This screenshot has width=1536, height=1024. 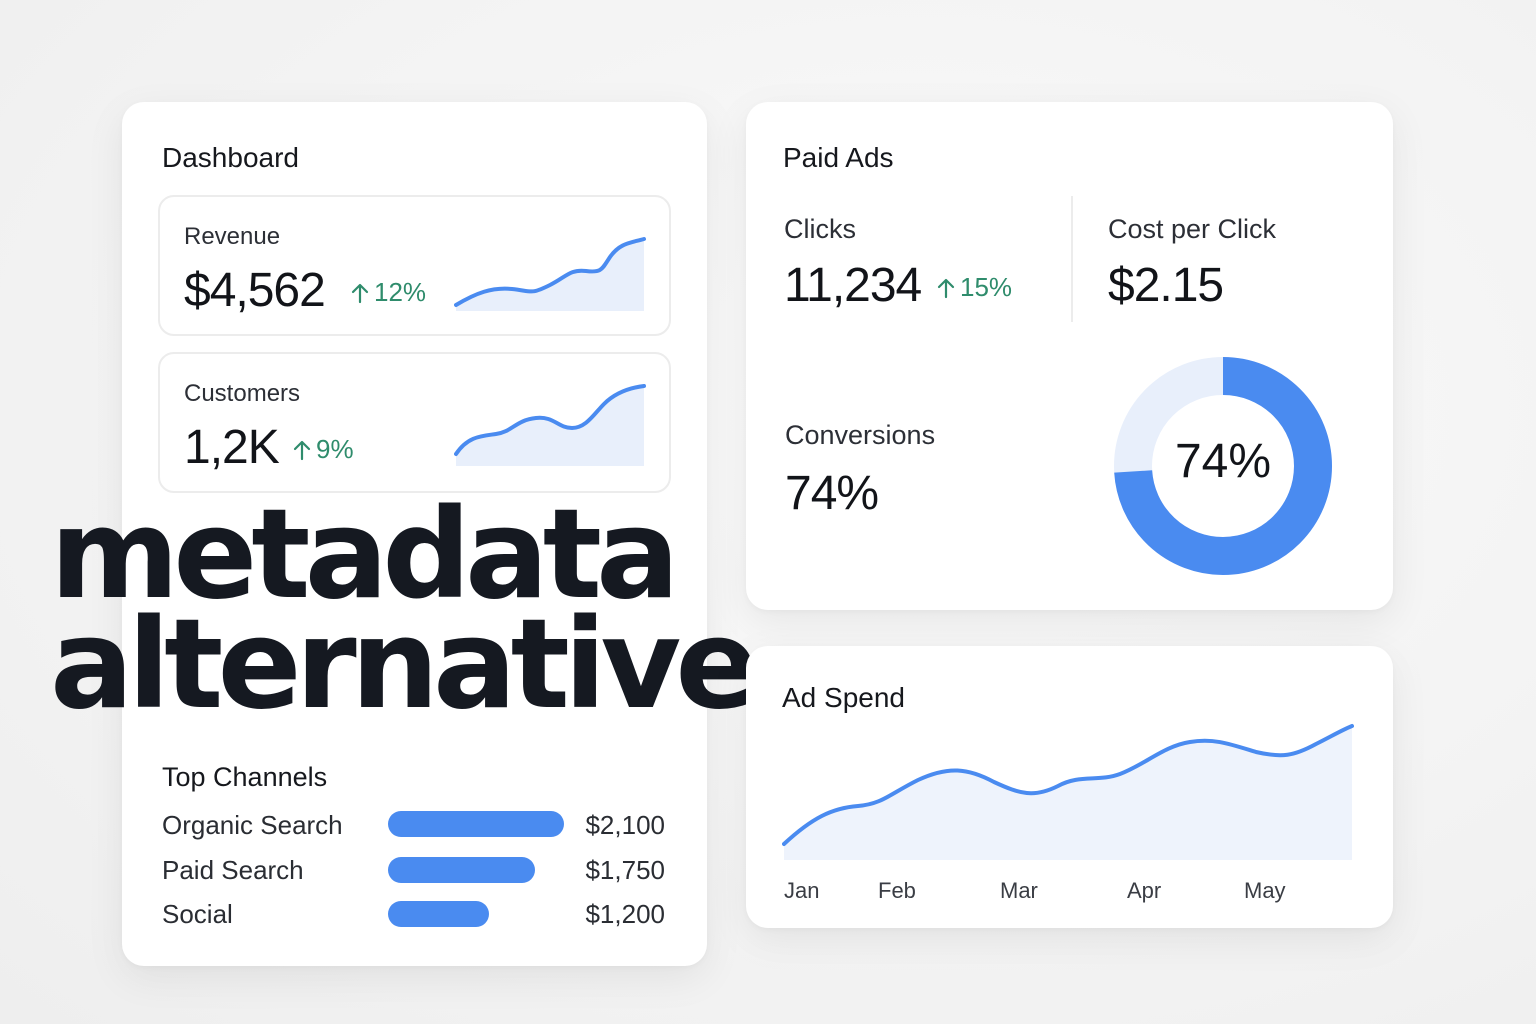 What do you see at coordinates (843, 697) in the screenshot?
I see `ad-spend-title: Ad Spend` at bounding box center [843, 697].